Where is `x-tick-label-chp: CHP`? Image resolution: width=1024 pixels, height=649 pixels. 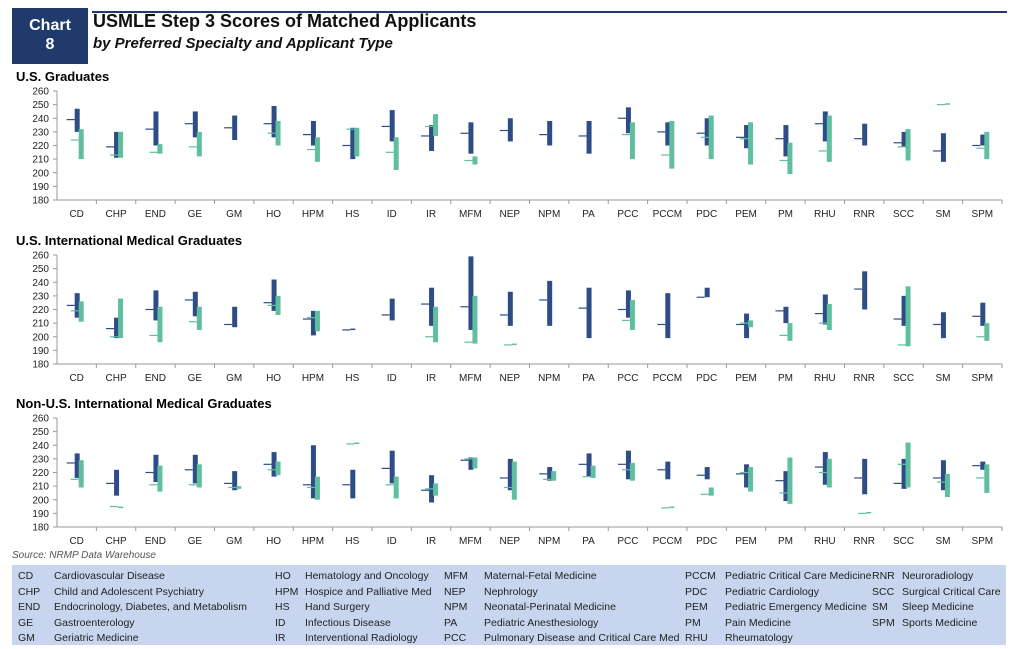 x-tick-label-chp: CHP is located at coordinates (116, 378).